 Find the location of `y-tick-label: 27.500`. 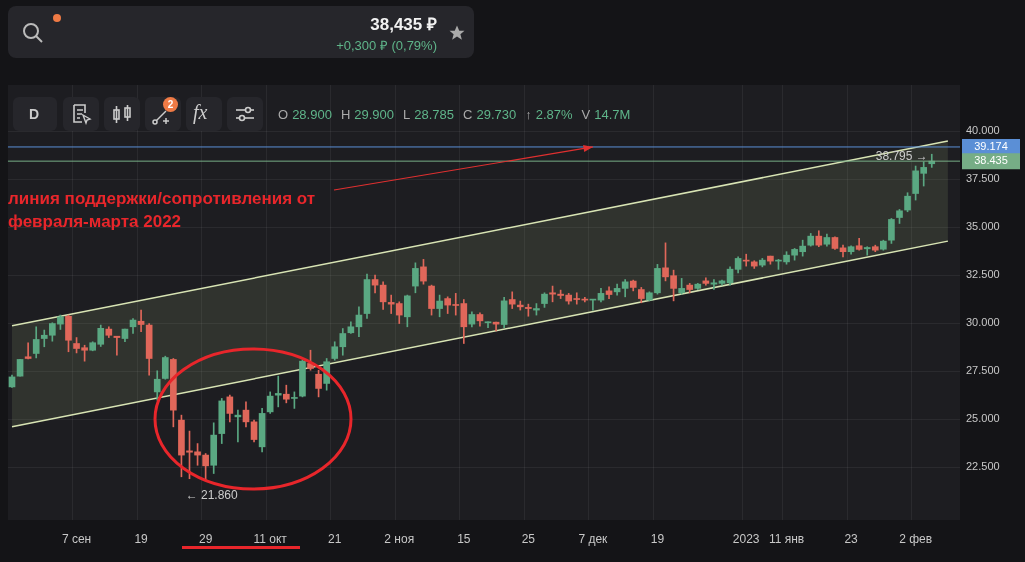

y-tick-label: 27.500 is located at coordinates (983, 370).